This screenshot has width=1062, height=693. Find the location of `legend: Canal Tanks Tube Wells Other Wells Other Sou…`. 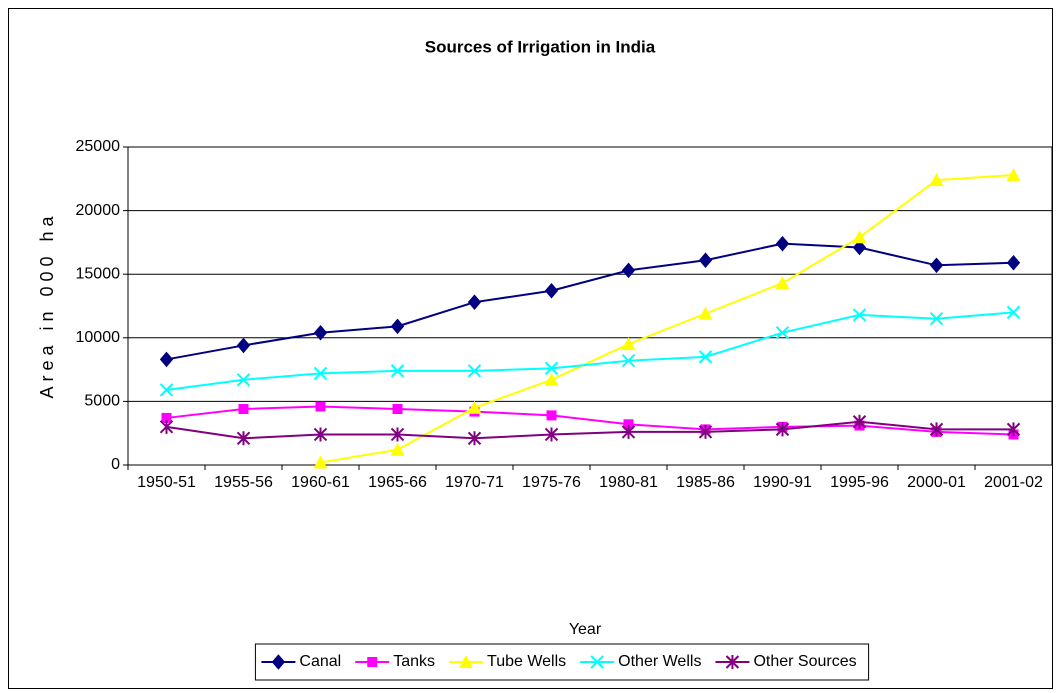

legend: Canal Tanks Tube Wells Other Wells Other Sou… is located at coordinates (562, 662).